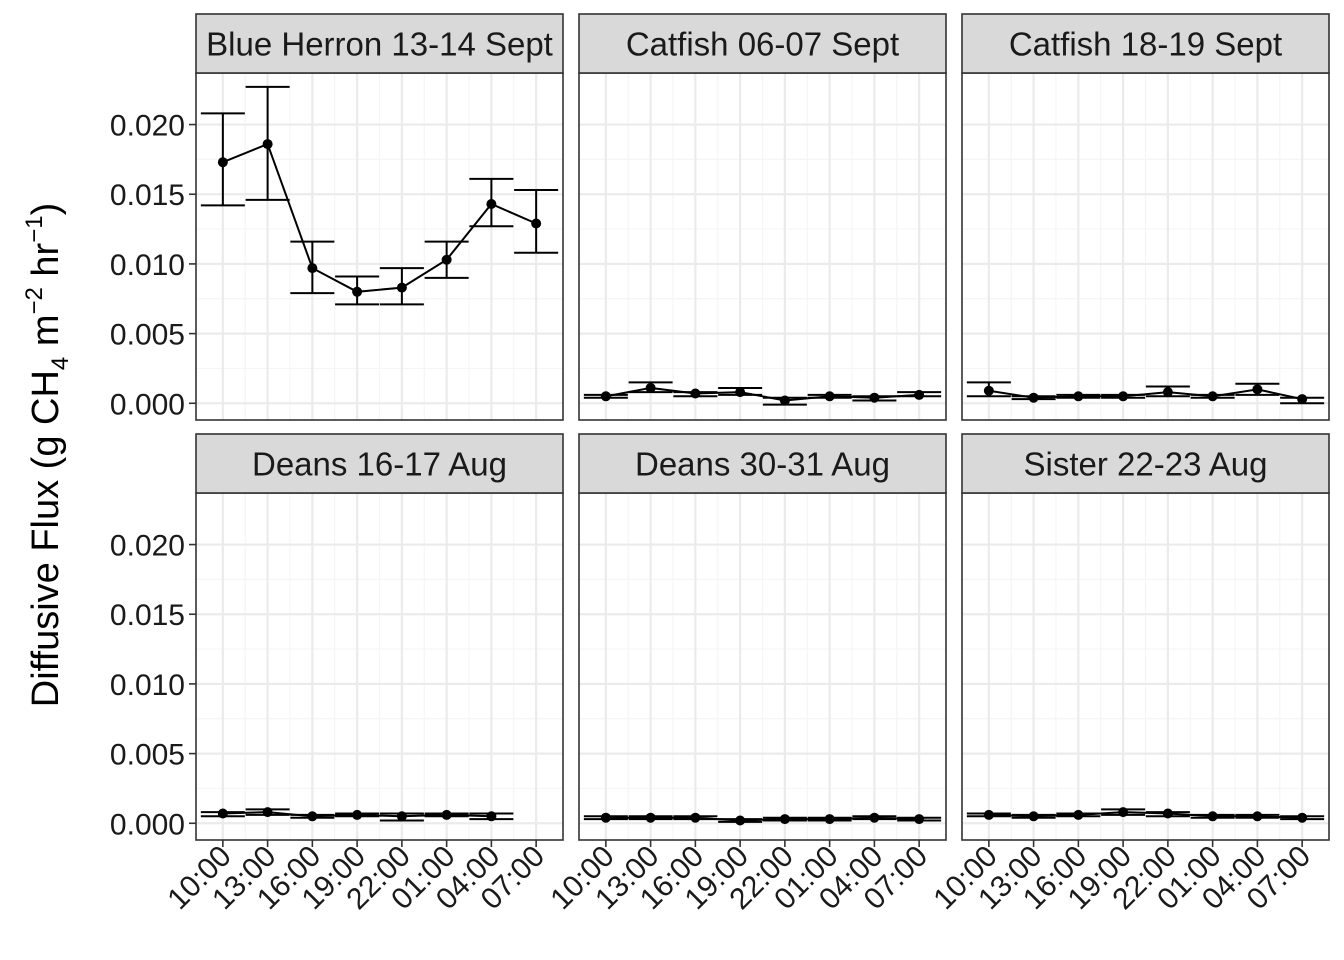  I want to click on y-axis-title-part: −2, so click(34, 300).